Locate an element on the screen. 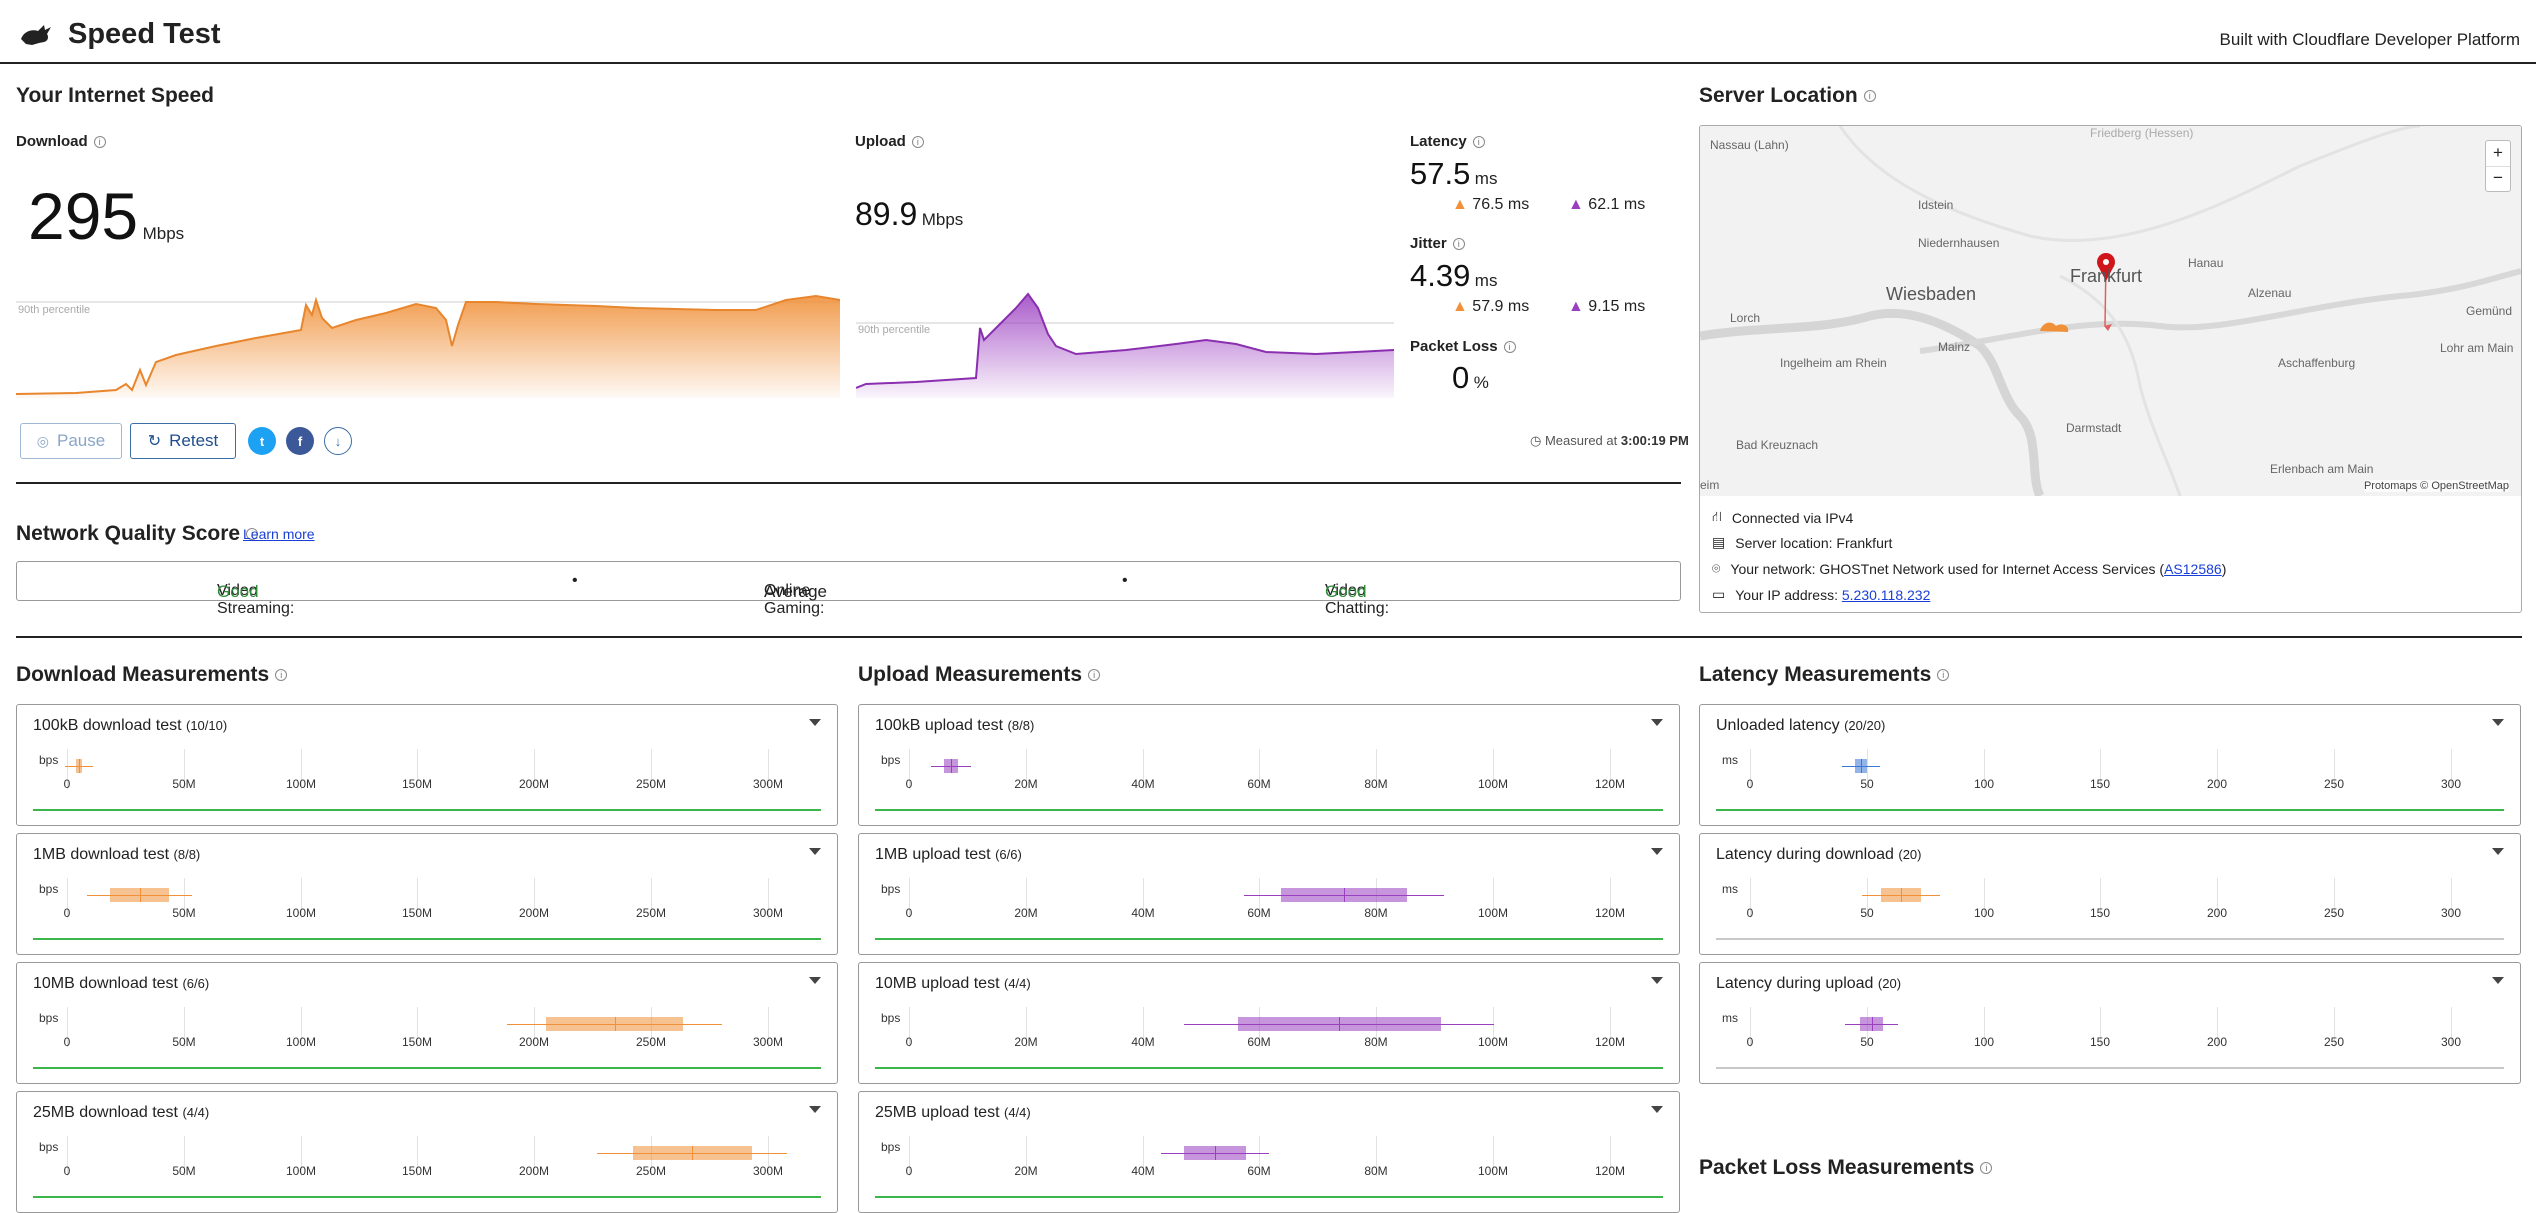 The width and height of the screenshot is (2536, 1213). zoom-in-button: + is located at coordinates (2498, 154).